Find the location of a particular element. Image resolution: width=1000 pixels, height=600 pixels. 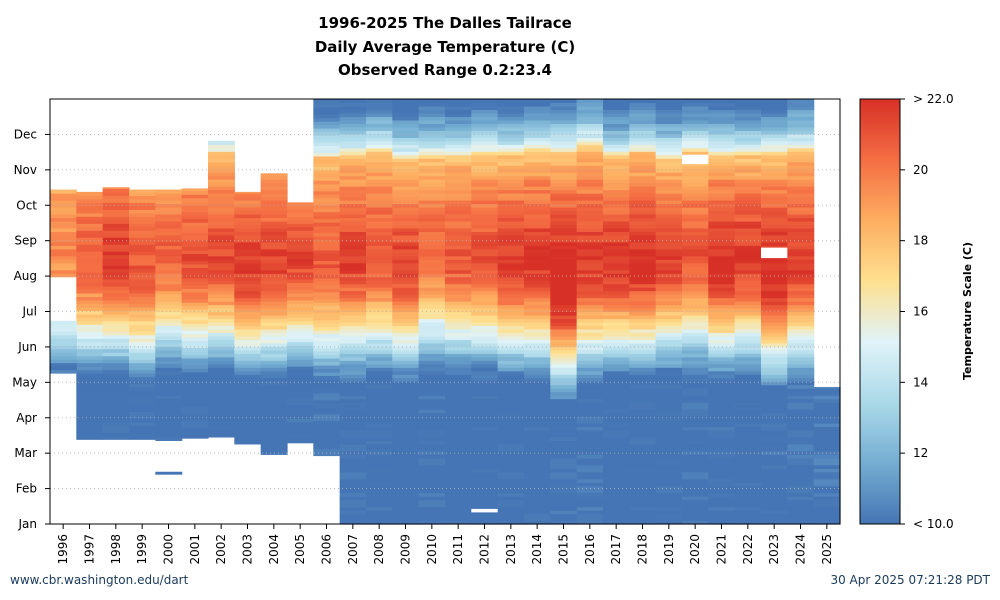

source-link: www.cbr.washington.edu/dart is located at coordinates (99, 580).